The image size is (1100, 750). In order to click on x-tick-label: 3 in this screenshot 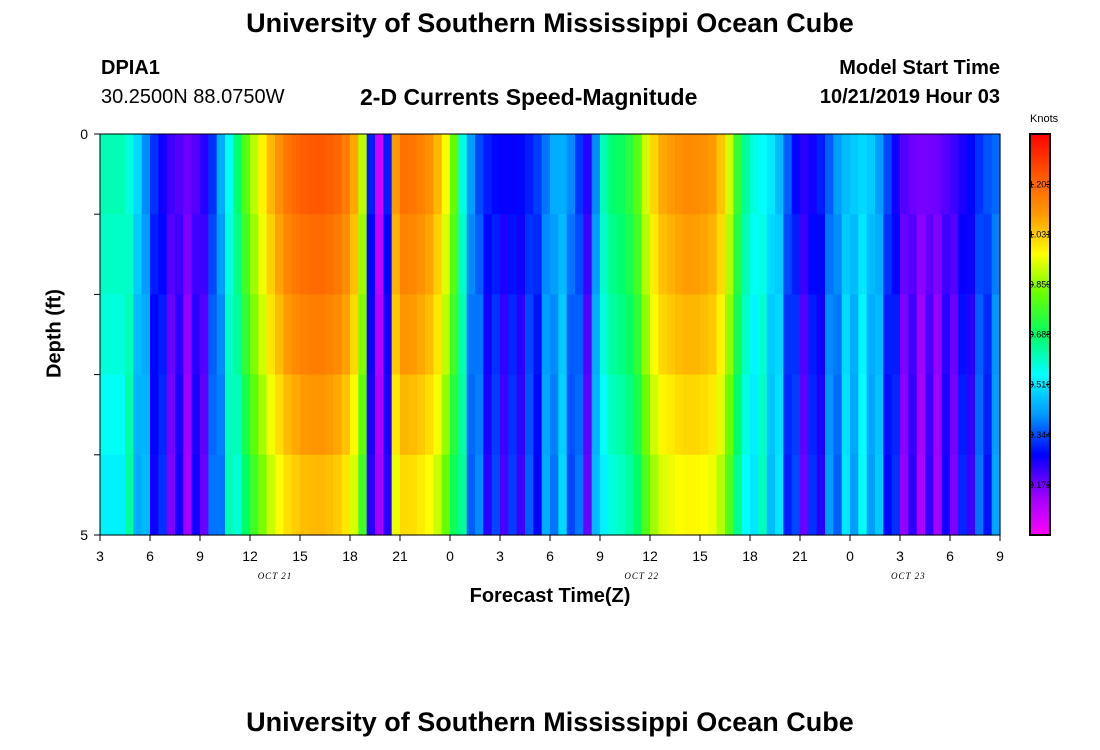, I will do `click(500, 556)`.